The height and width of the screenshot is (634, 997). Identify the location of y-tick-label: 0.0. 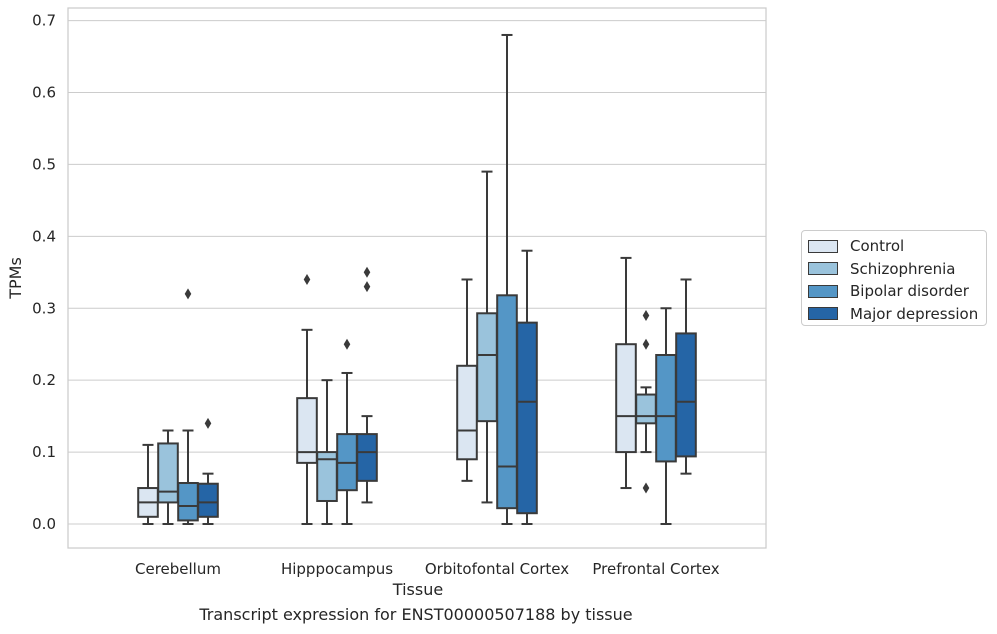
(44, 524).